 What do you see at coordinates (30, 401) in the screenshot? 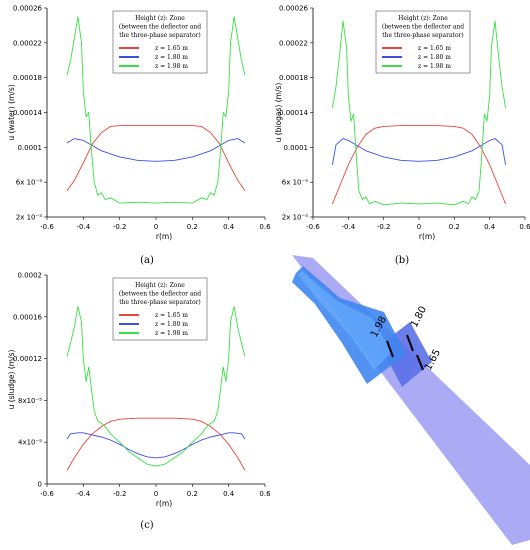
I see `y-tick-label: 8x10⁻⁵` at bounding box center [30, 401].